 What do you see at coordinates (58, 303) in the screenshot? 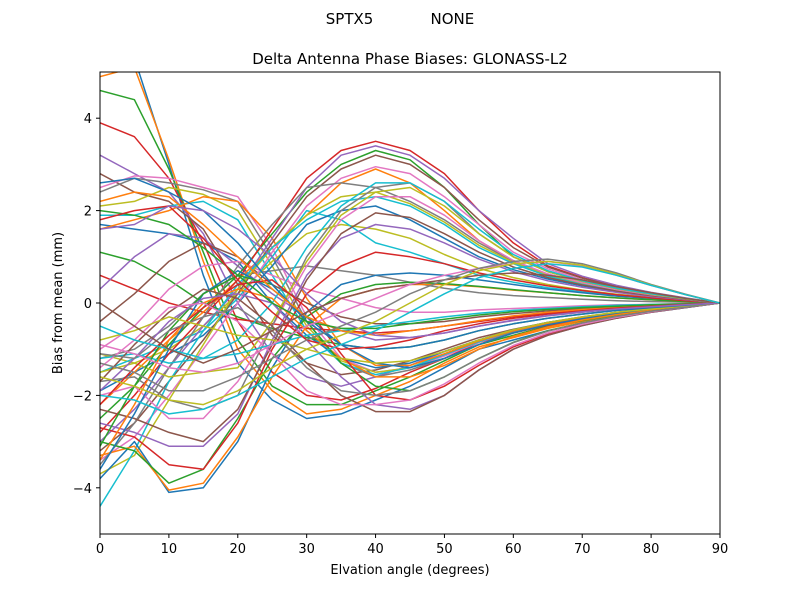
I see `y-axis-title: Bias from mean (mm)` at bounding box center [58, 303].